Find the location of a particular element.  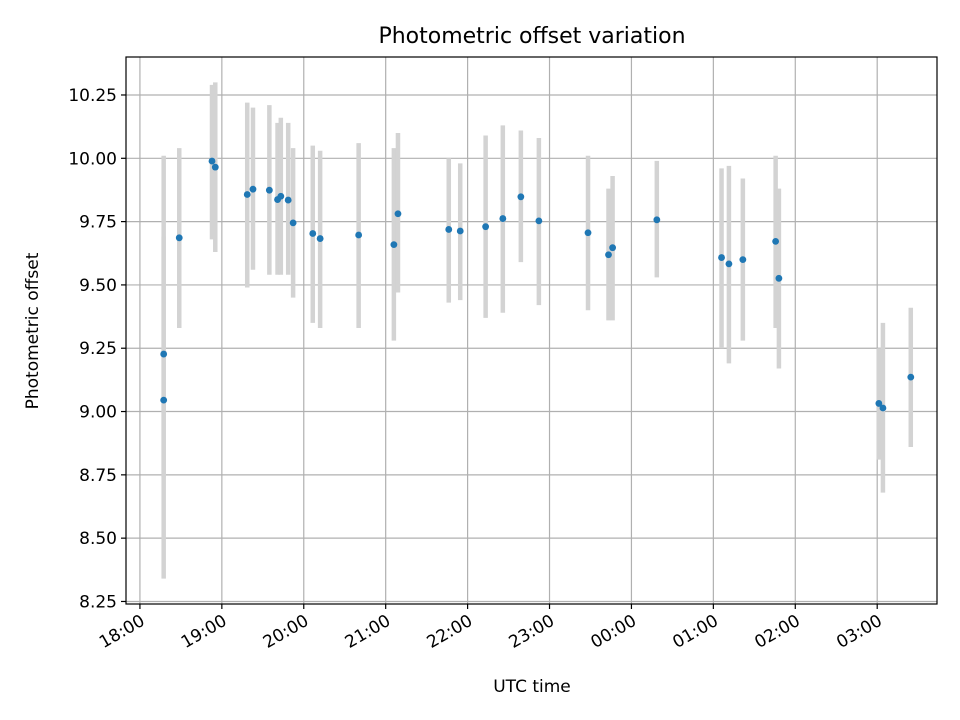

y-tick-label: 9.50 is located at coordinates (98, 286).